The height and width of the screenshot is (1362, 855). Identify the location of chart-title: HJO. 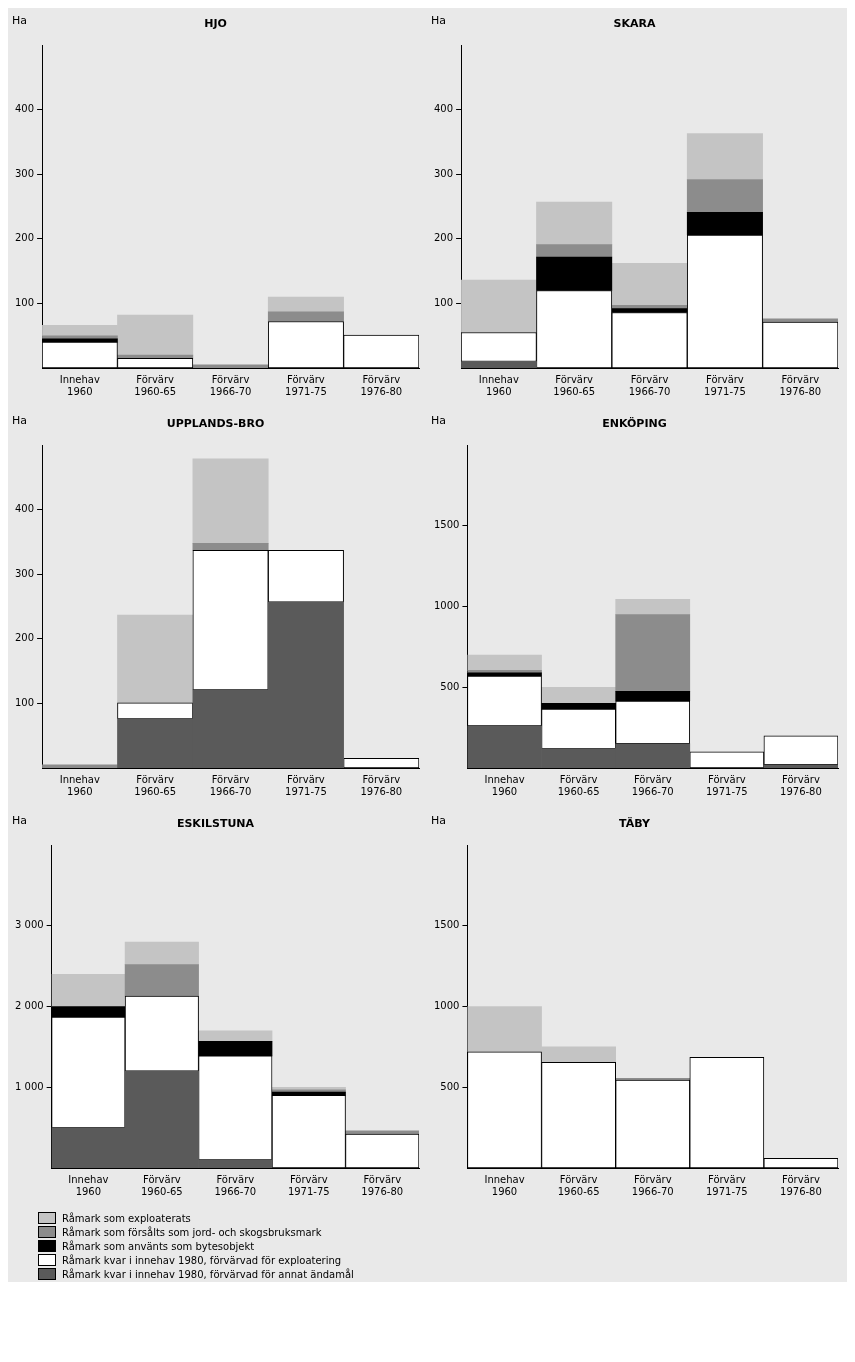
(215, 24).